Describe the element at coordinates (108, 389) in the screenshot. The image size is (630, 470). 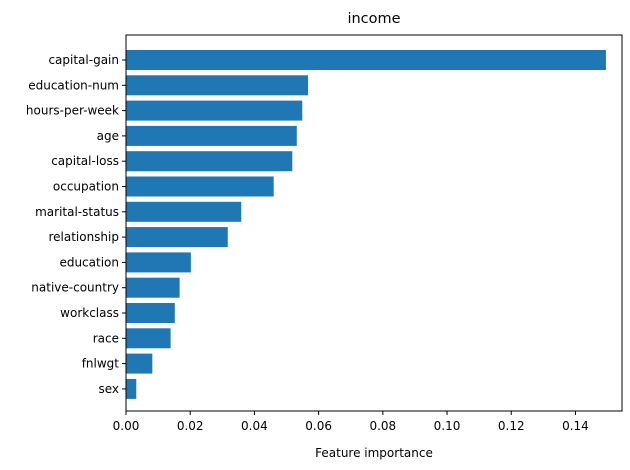
I see `y-tick-label: sex` at that location.